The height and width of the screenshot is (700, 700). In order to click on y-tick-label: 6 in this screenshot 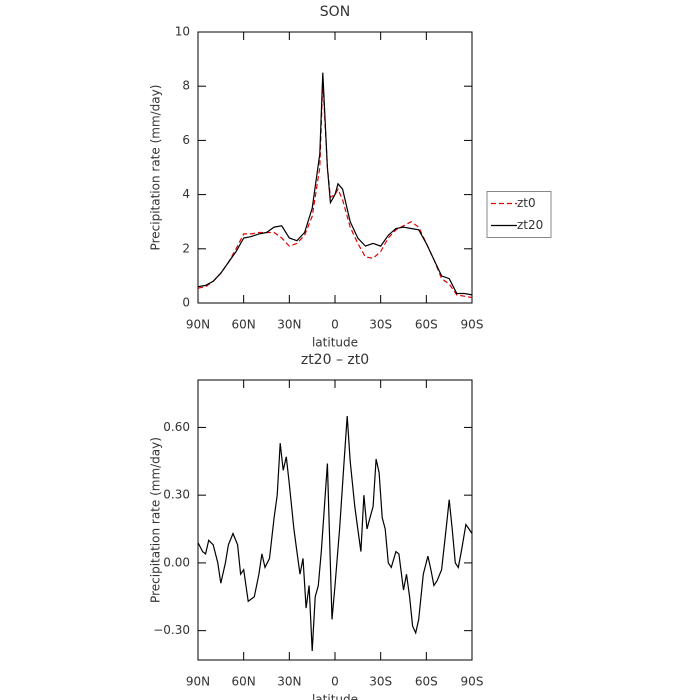, I will do `click(186, 140)`.